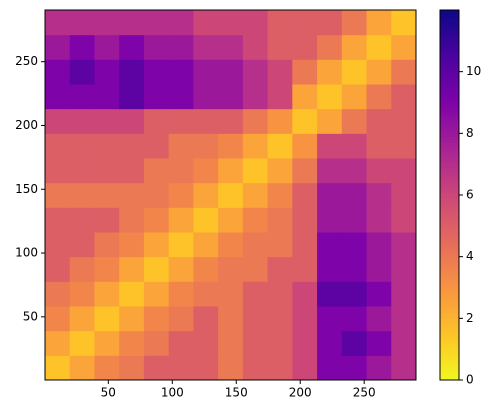 This screenshot has height=417, width=496. What do you see at coordinates (172, 393) in the screenshot?
I see `x-tick-label: 100` at bounding box center [172, 393].